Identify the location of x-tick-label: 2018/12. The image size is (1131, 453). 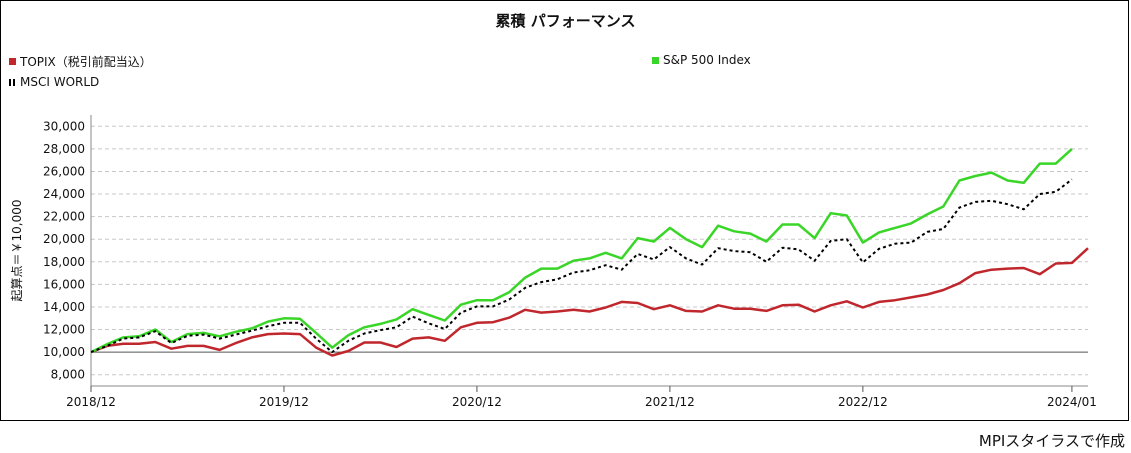
(91, 402).